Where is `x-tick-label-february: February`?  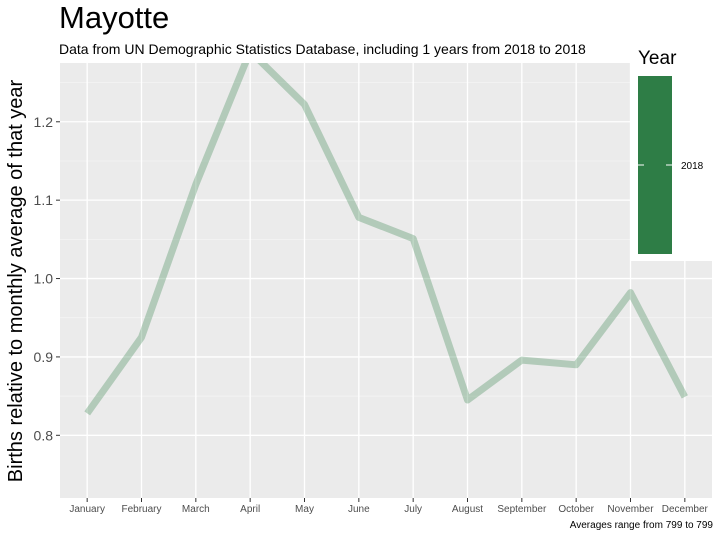
x-tick-label-february: February is located at coordinates (141, 509).